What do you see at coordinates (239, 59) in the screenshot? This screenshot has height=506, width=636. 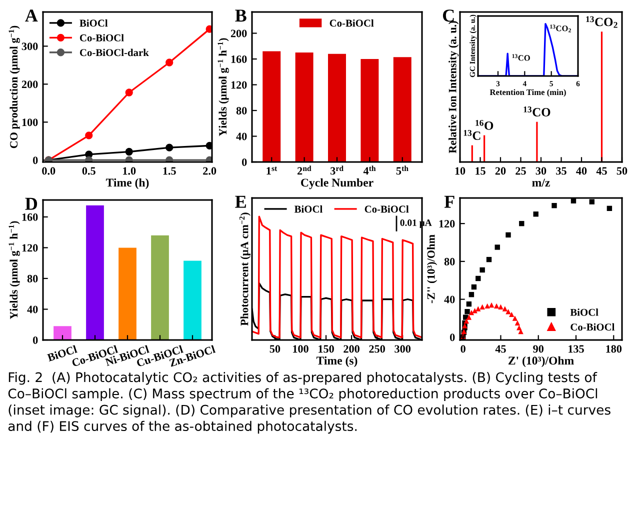 I see `y-tick-label: 160` at bounding box center [239, 59].